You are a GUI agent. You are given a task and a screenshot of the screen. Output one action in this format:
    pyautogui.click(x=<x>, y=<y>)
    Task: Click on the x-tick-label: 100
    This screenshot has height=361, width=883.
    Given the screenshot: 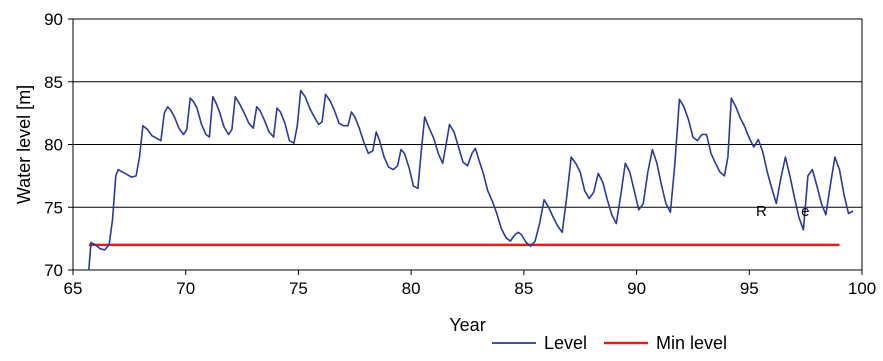 What is the action you would take?
    pyautogui.click(x=862, y=288)
    